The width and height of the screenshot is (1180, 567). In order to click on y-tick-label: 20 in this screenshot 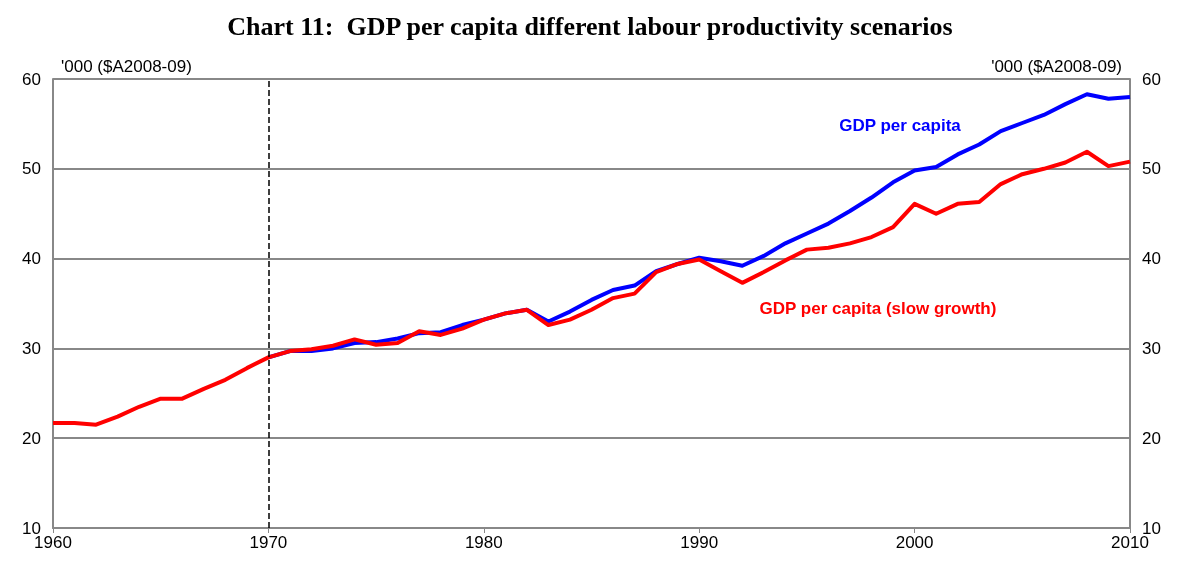, I will do `click(31, 438)`.